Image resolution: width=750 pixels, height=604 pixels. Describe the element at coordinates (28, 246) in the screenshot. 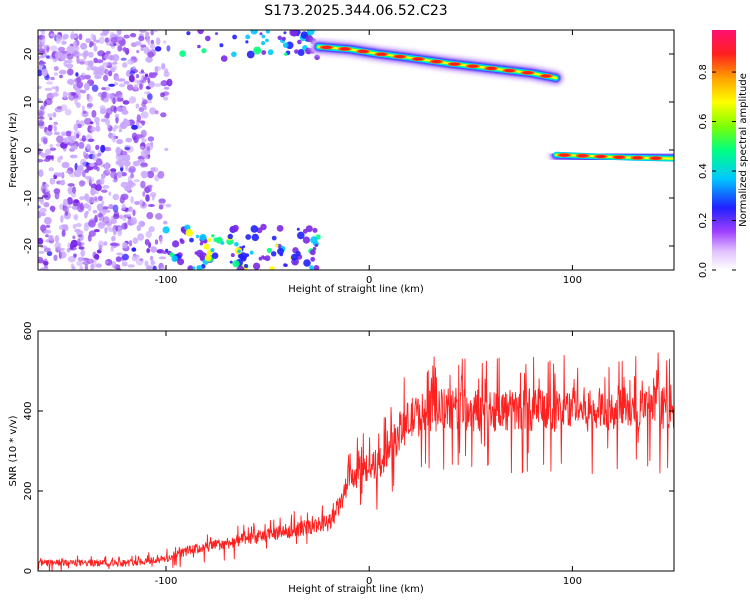

I see `heatmap-y-tick-label: -20` at that location.